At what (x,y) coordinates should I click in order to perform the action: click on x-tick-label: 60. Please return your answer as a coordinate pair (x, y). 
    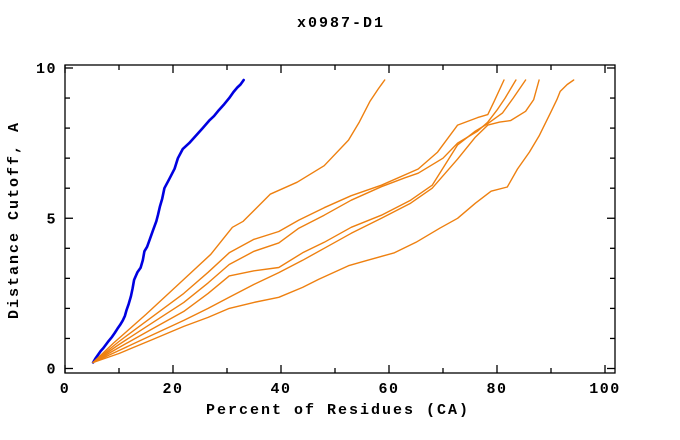
    Looking at the image, I should click on (388, 389).